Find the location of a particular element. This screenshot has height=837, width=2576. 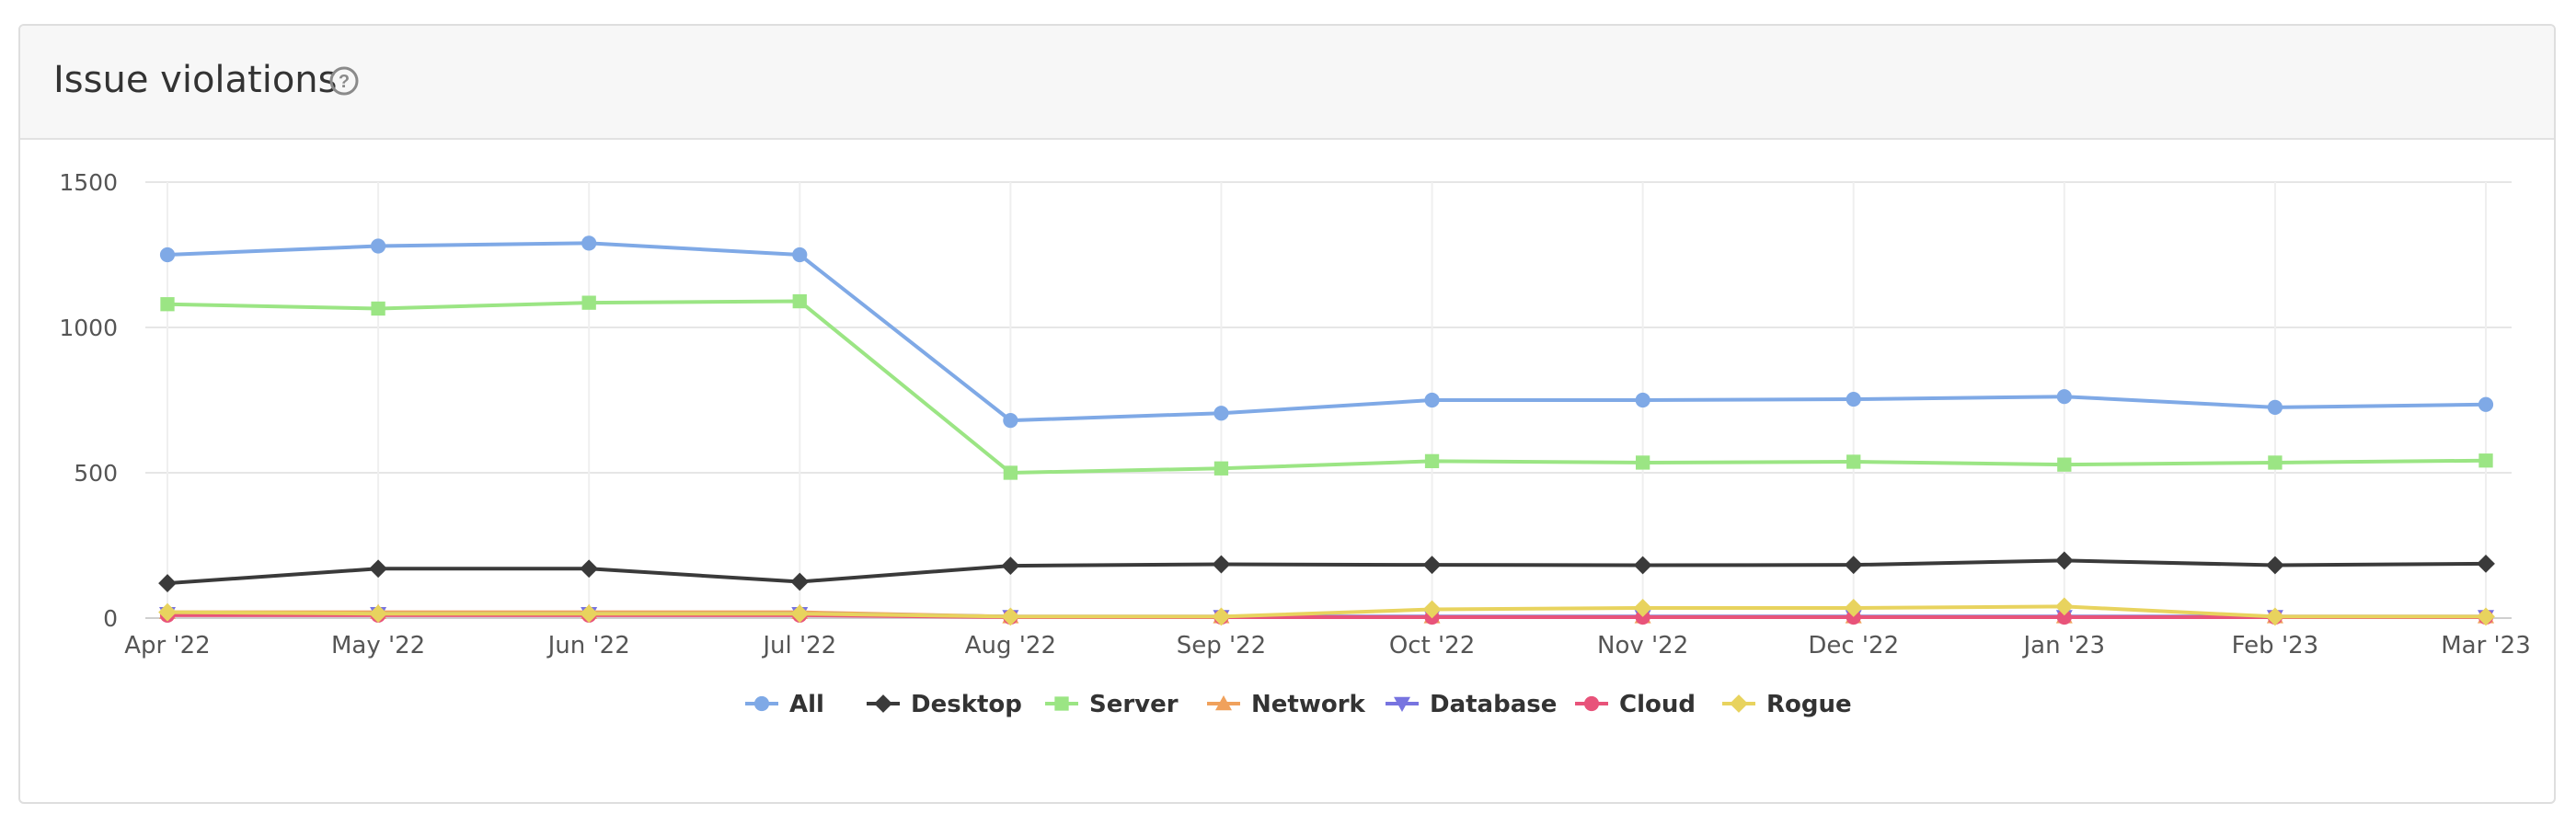

legend-label: All is located at coordinates (806, 704).